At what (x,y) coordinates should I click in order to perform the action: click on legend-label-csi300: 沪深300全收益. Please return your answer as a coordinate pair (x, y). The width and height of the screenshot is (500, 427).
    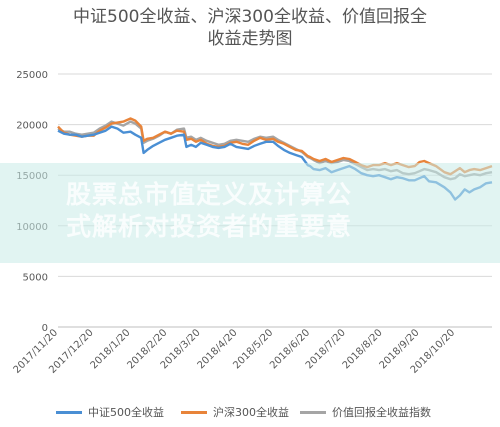
    Looking at the image, I should click on (251, 412).